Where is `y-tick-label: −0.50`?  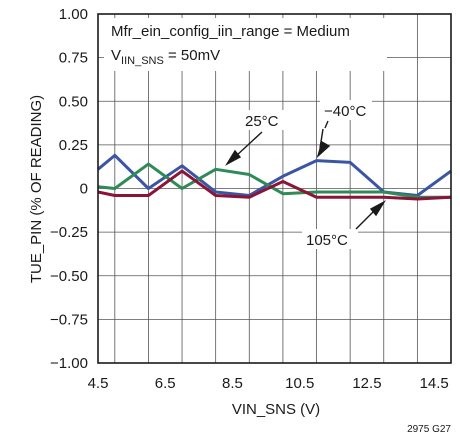
y-tick-label: −0.50 is located at coordinates (69, 276).